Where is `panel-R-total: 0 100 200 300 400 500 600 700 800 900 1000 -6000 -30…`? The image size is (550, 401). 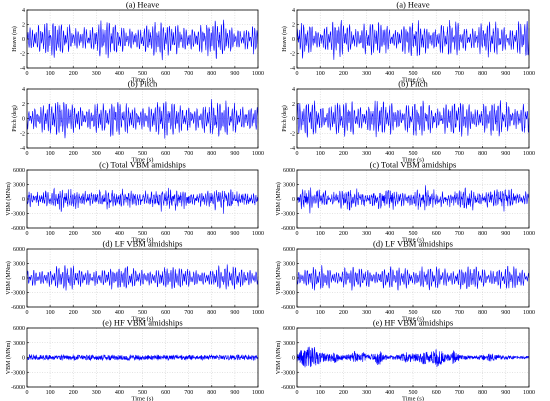
panel-R-total: 0 100 200 300 400 500 600 700 800 900 1000 -6000 -30… is located at coordinates (405, 202).